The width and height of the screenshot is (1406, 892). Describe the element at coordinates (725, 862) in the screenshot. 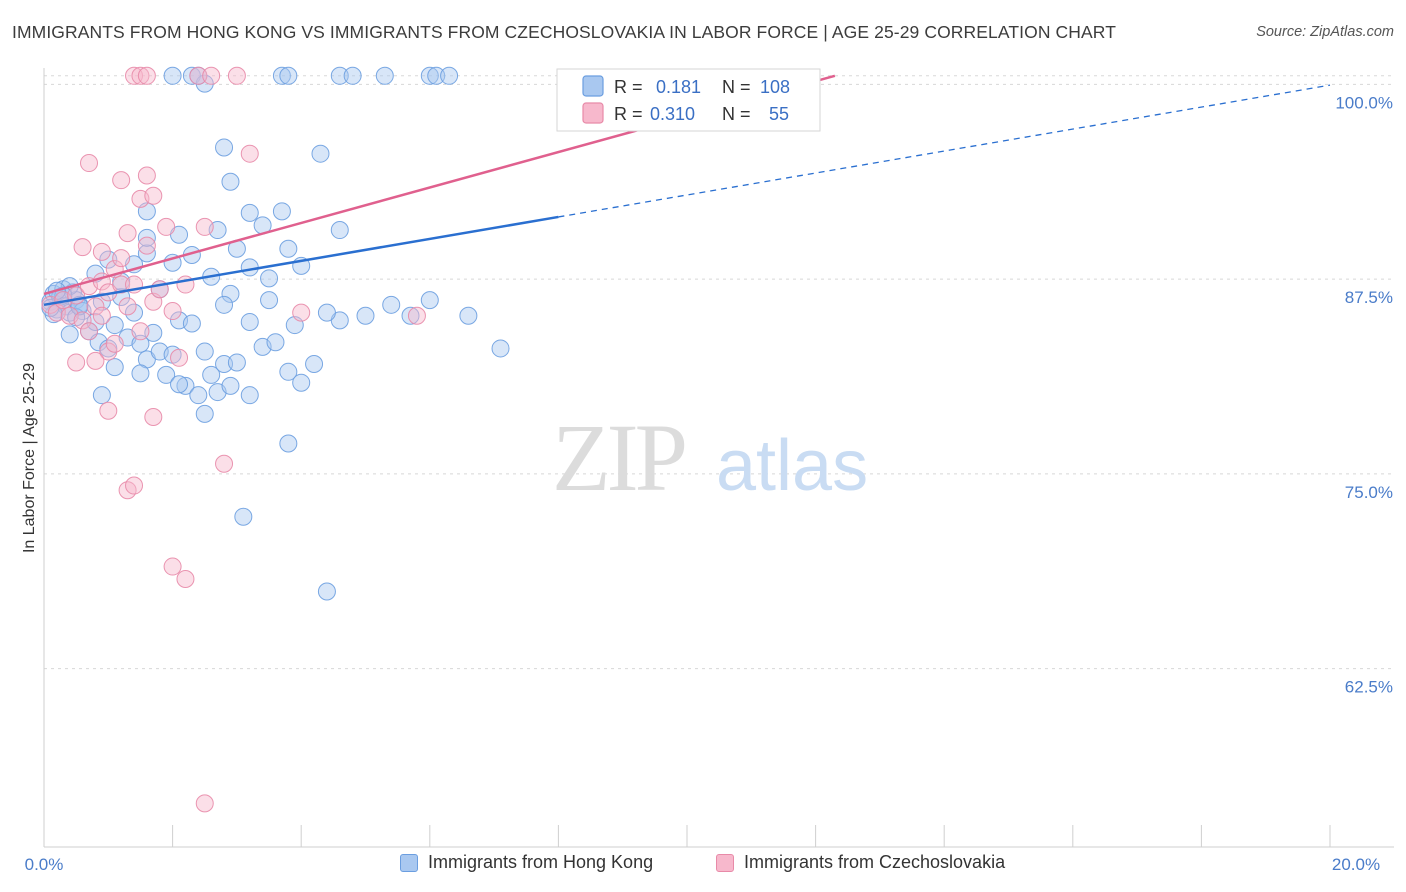

I see `bottom-legend-swatch-pink` at that location.